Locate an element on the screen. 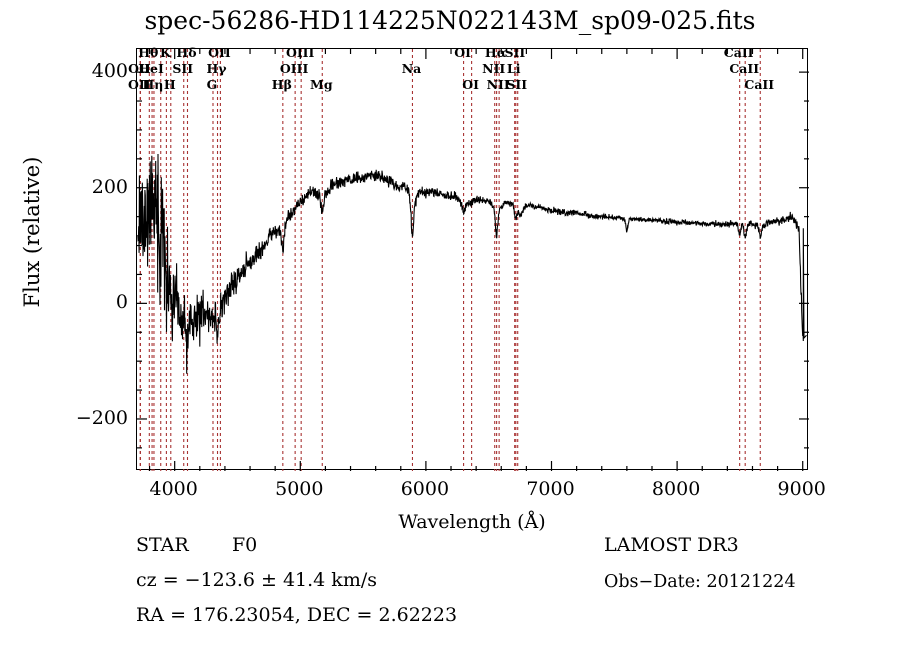  x-tick-label-9000: 9000 is located at coordinates (801, 489).